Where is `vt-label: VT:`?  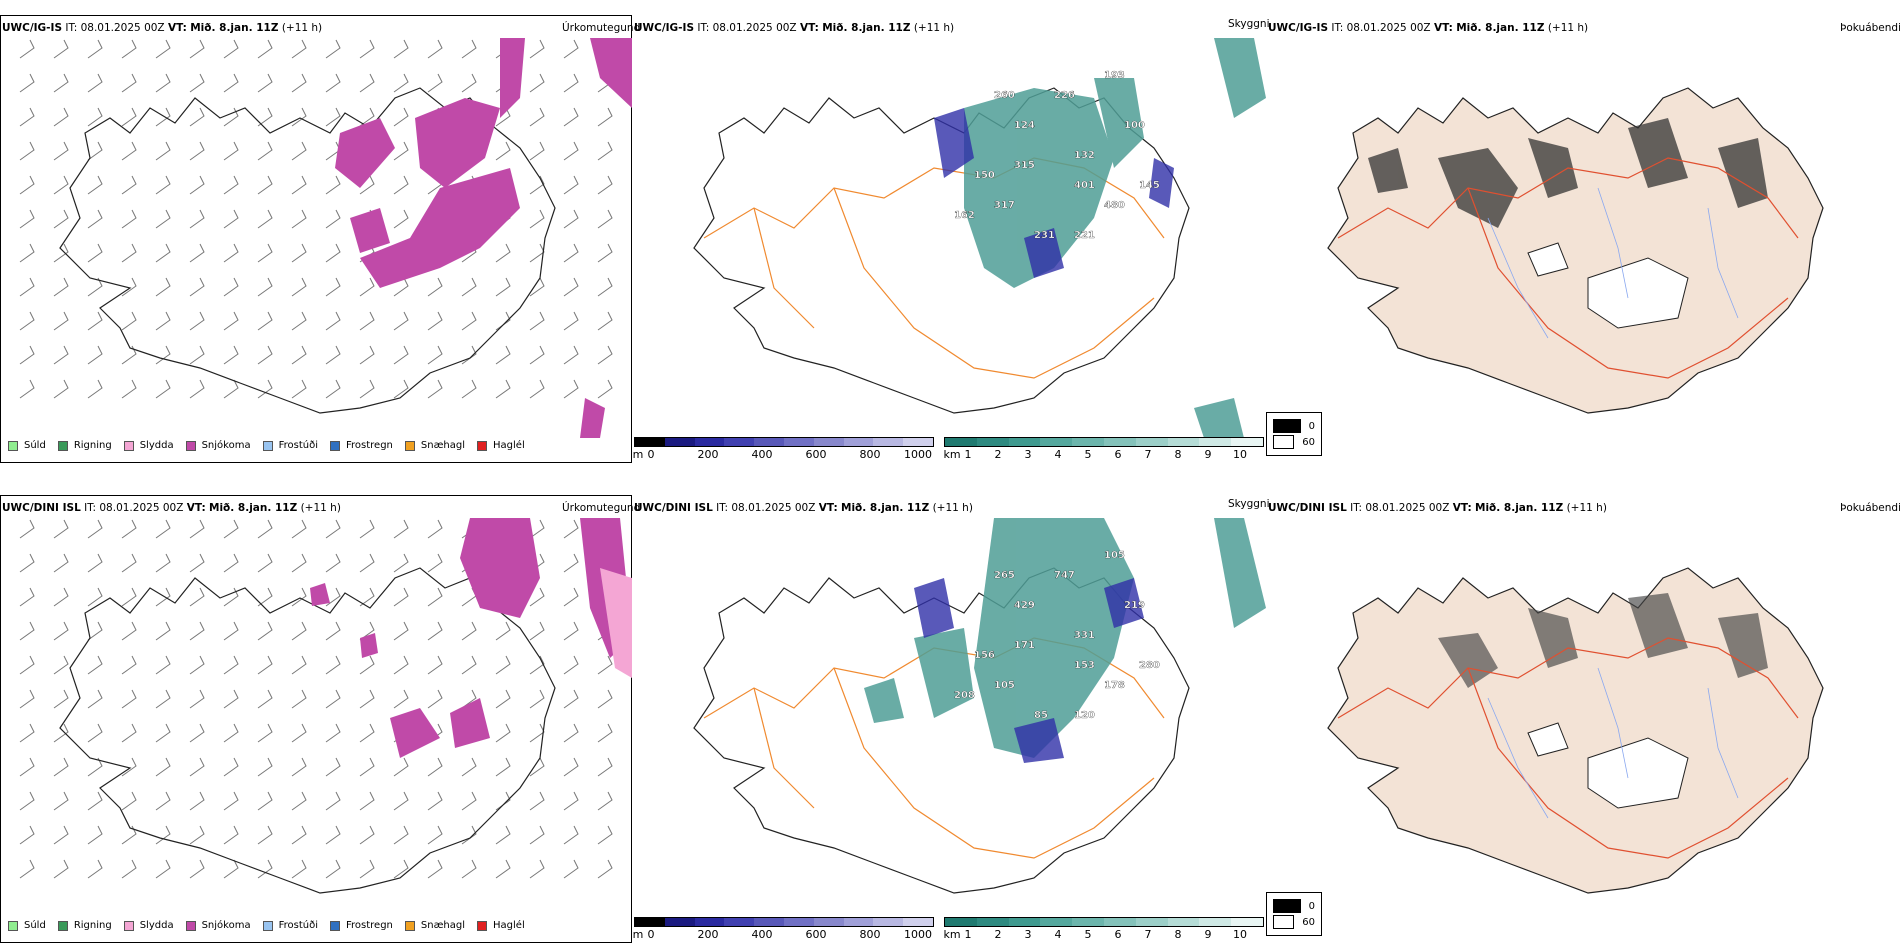 vt-label: VT: is located at coordinates (1443, 28).